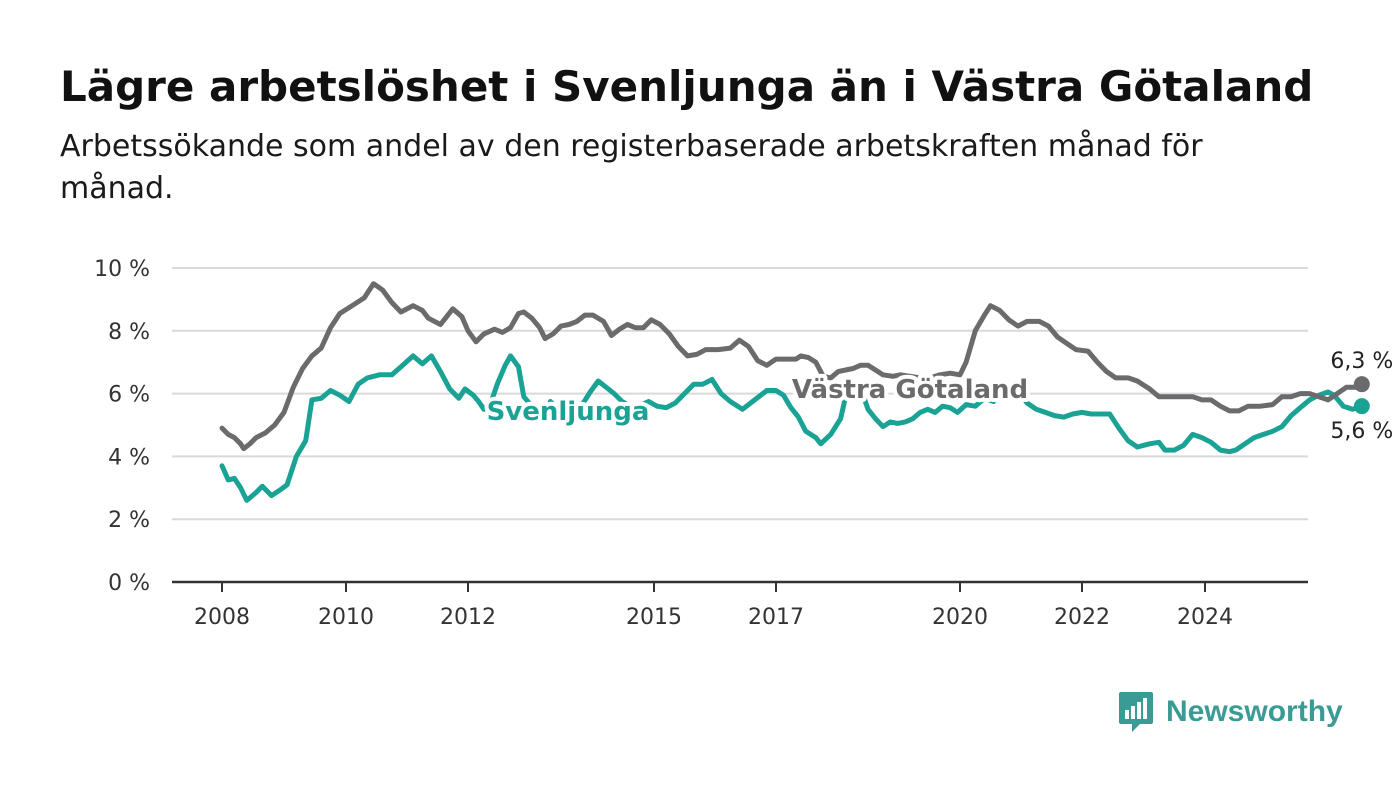 This screenshot has height=794, width=1400. Describe the element at coordinates (654, 617) in the screenshot. I see `x-tick-label: 2015` at that location.